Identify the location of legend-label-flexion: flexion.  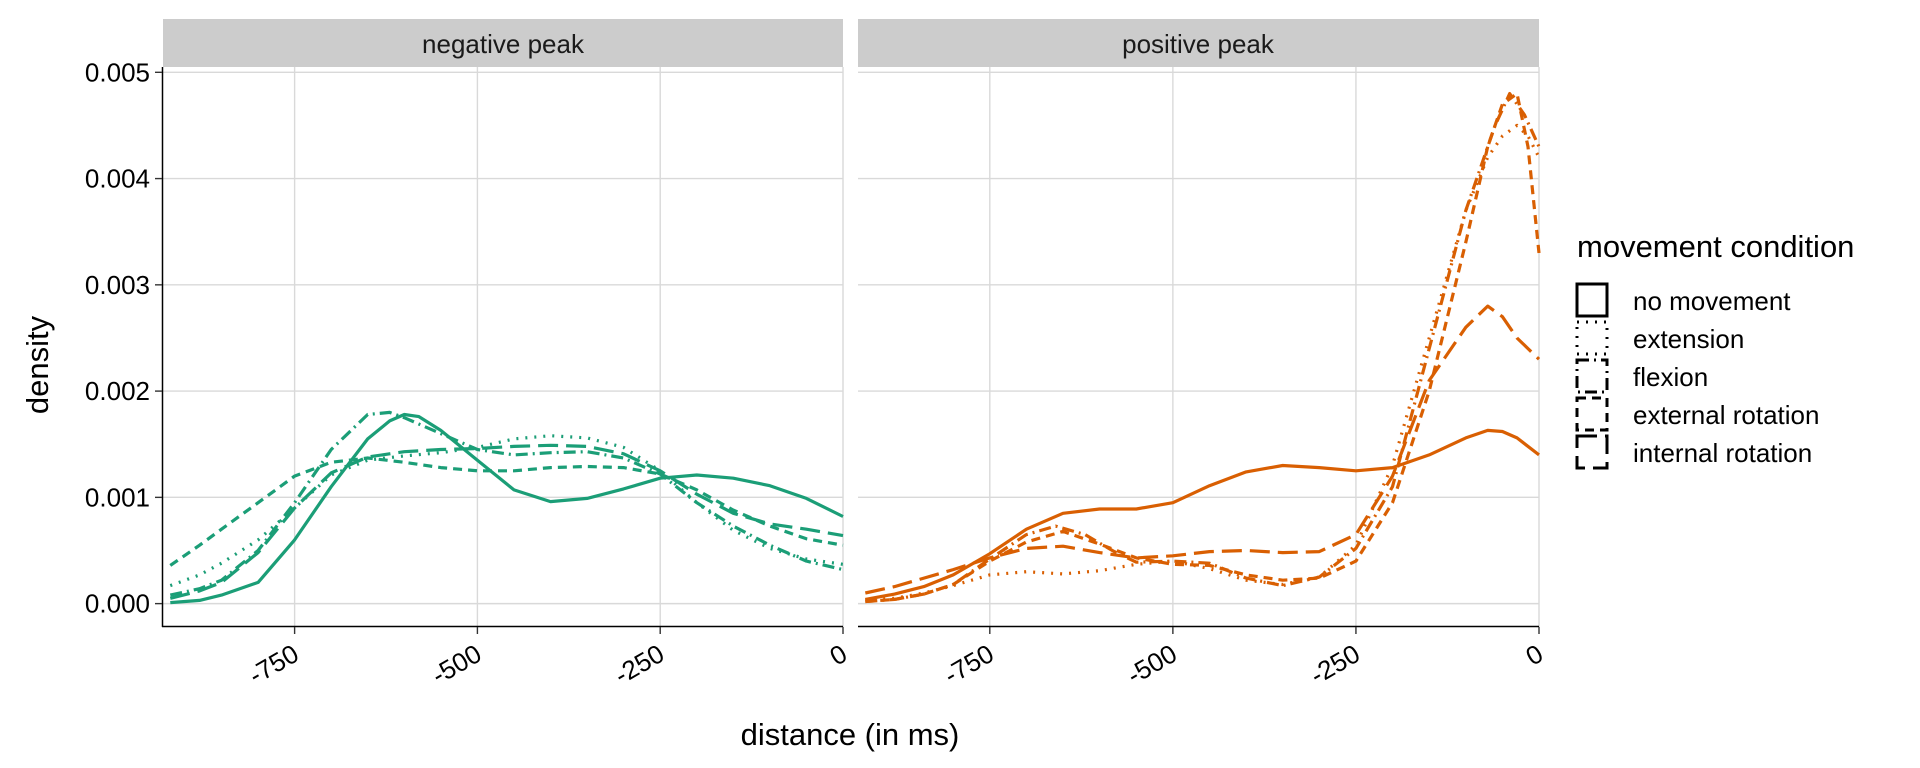
(1670, 377).